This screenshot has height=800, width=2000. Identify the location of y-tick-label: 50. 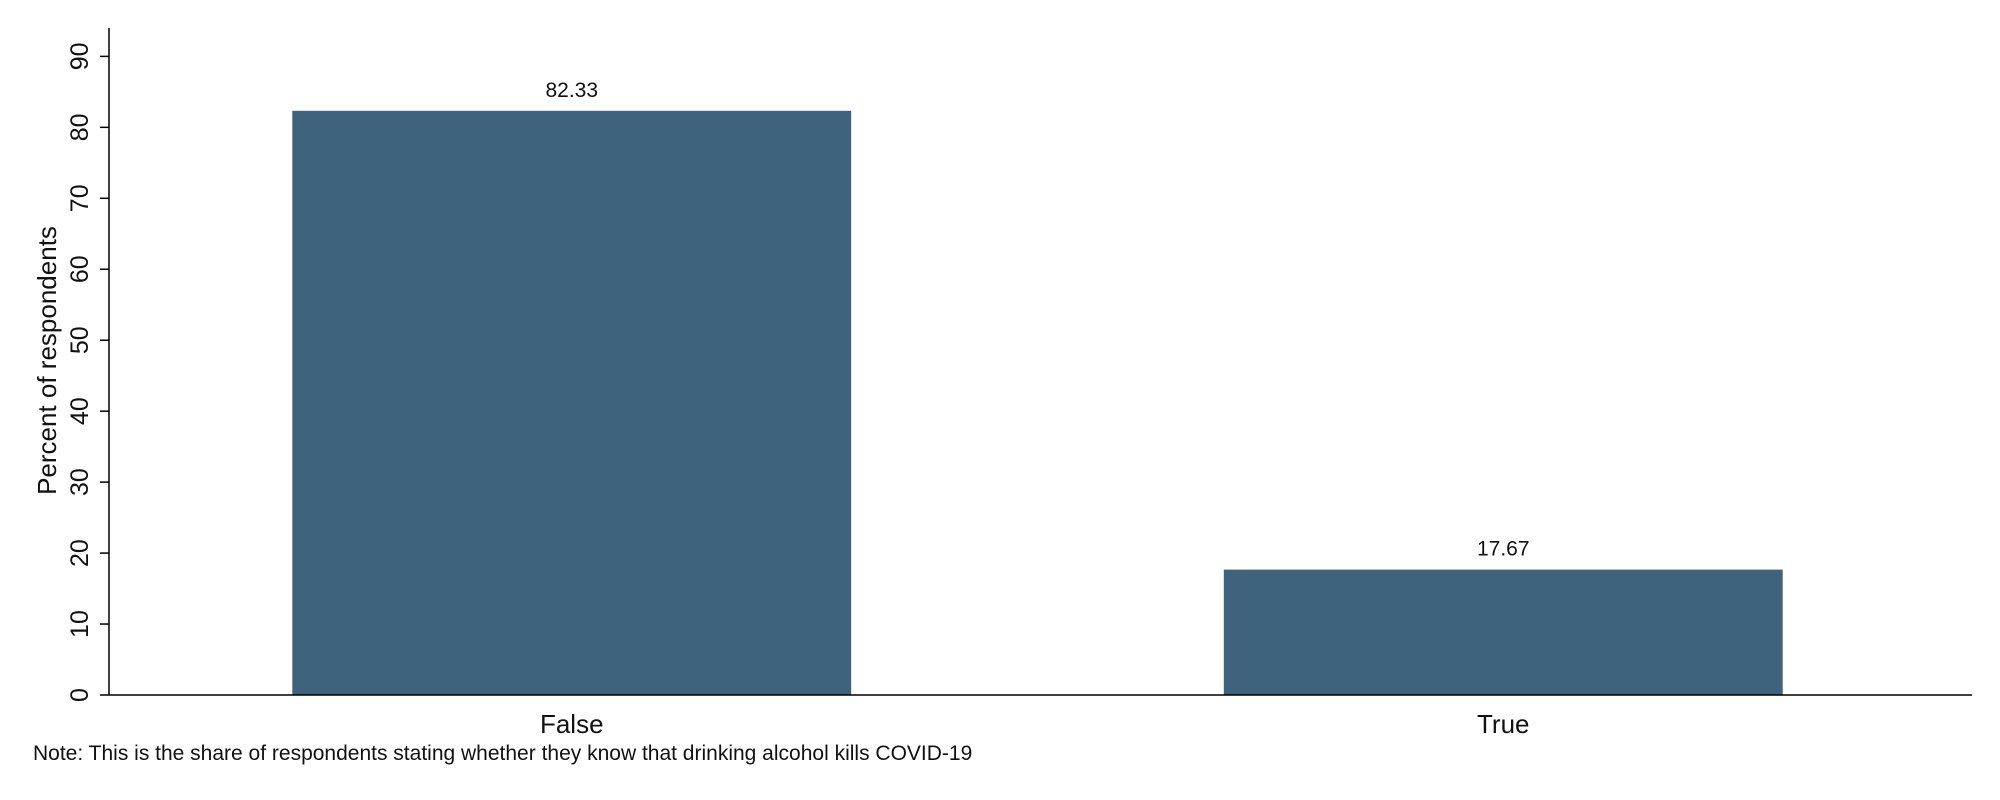
(80, 340).